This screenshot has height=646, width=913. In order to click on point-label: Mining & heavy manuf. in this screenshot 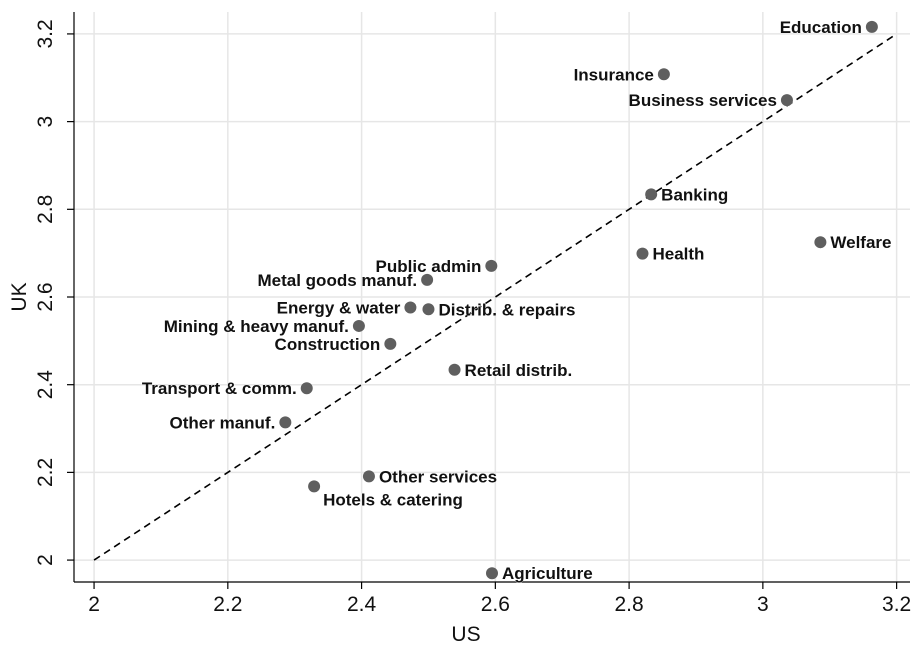, I will do `click(256, 326)`.